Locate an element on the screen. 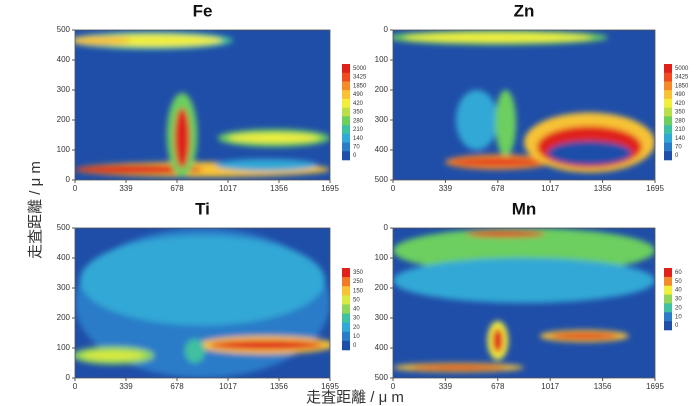  heatmap-background is located at coordinates (202, 105).